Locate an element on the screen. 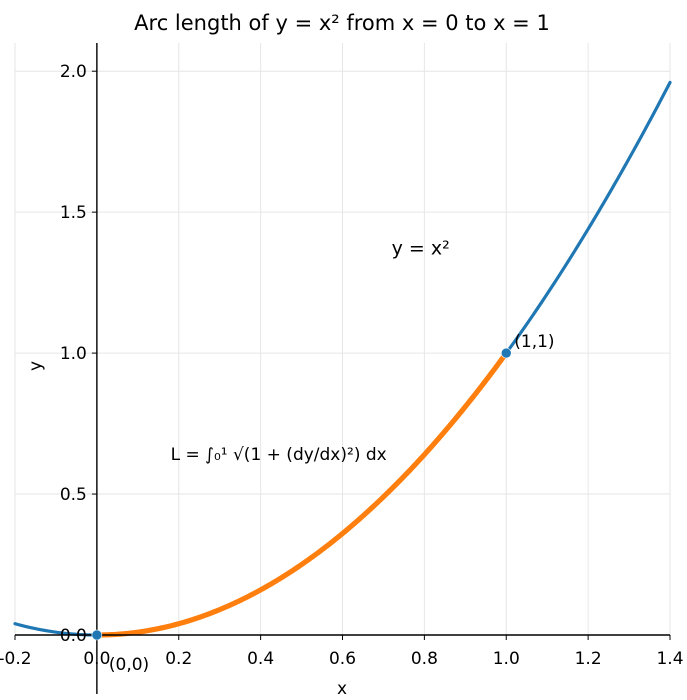 Image resolution: width=687 pixels, height=700 pixels. y-axis-label: y is located at coordinates (36, 366).